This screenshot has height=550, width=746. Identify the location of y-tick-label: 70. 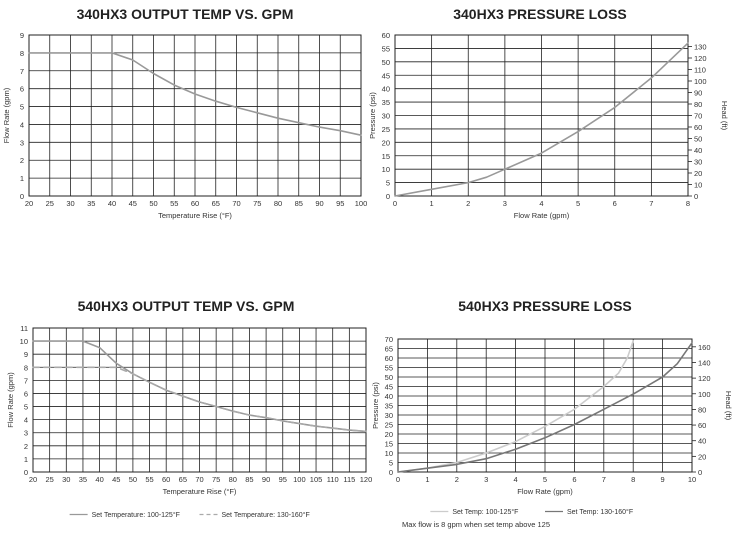
(389, 339).